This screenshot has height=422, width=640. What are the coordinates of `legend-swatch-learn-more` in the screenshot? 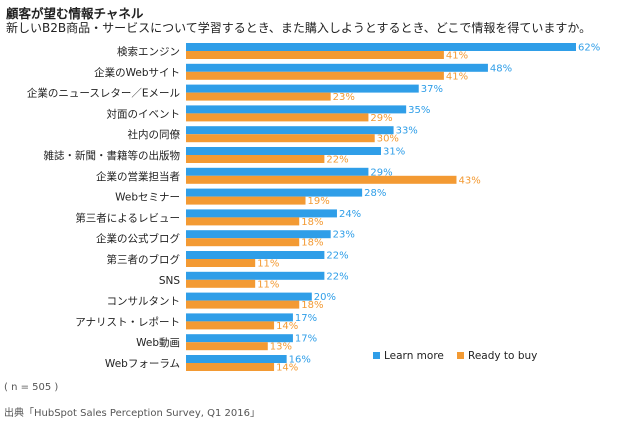 It's located at (376, 355).